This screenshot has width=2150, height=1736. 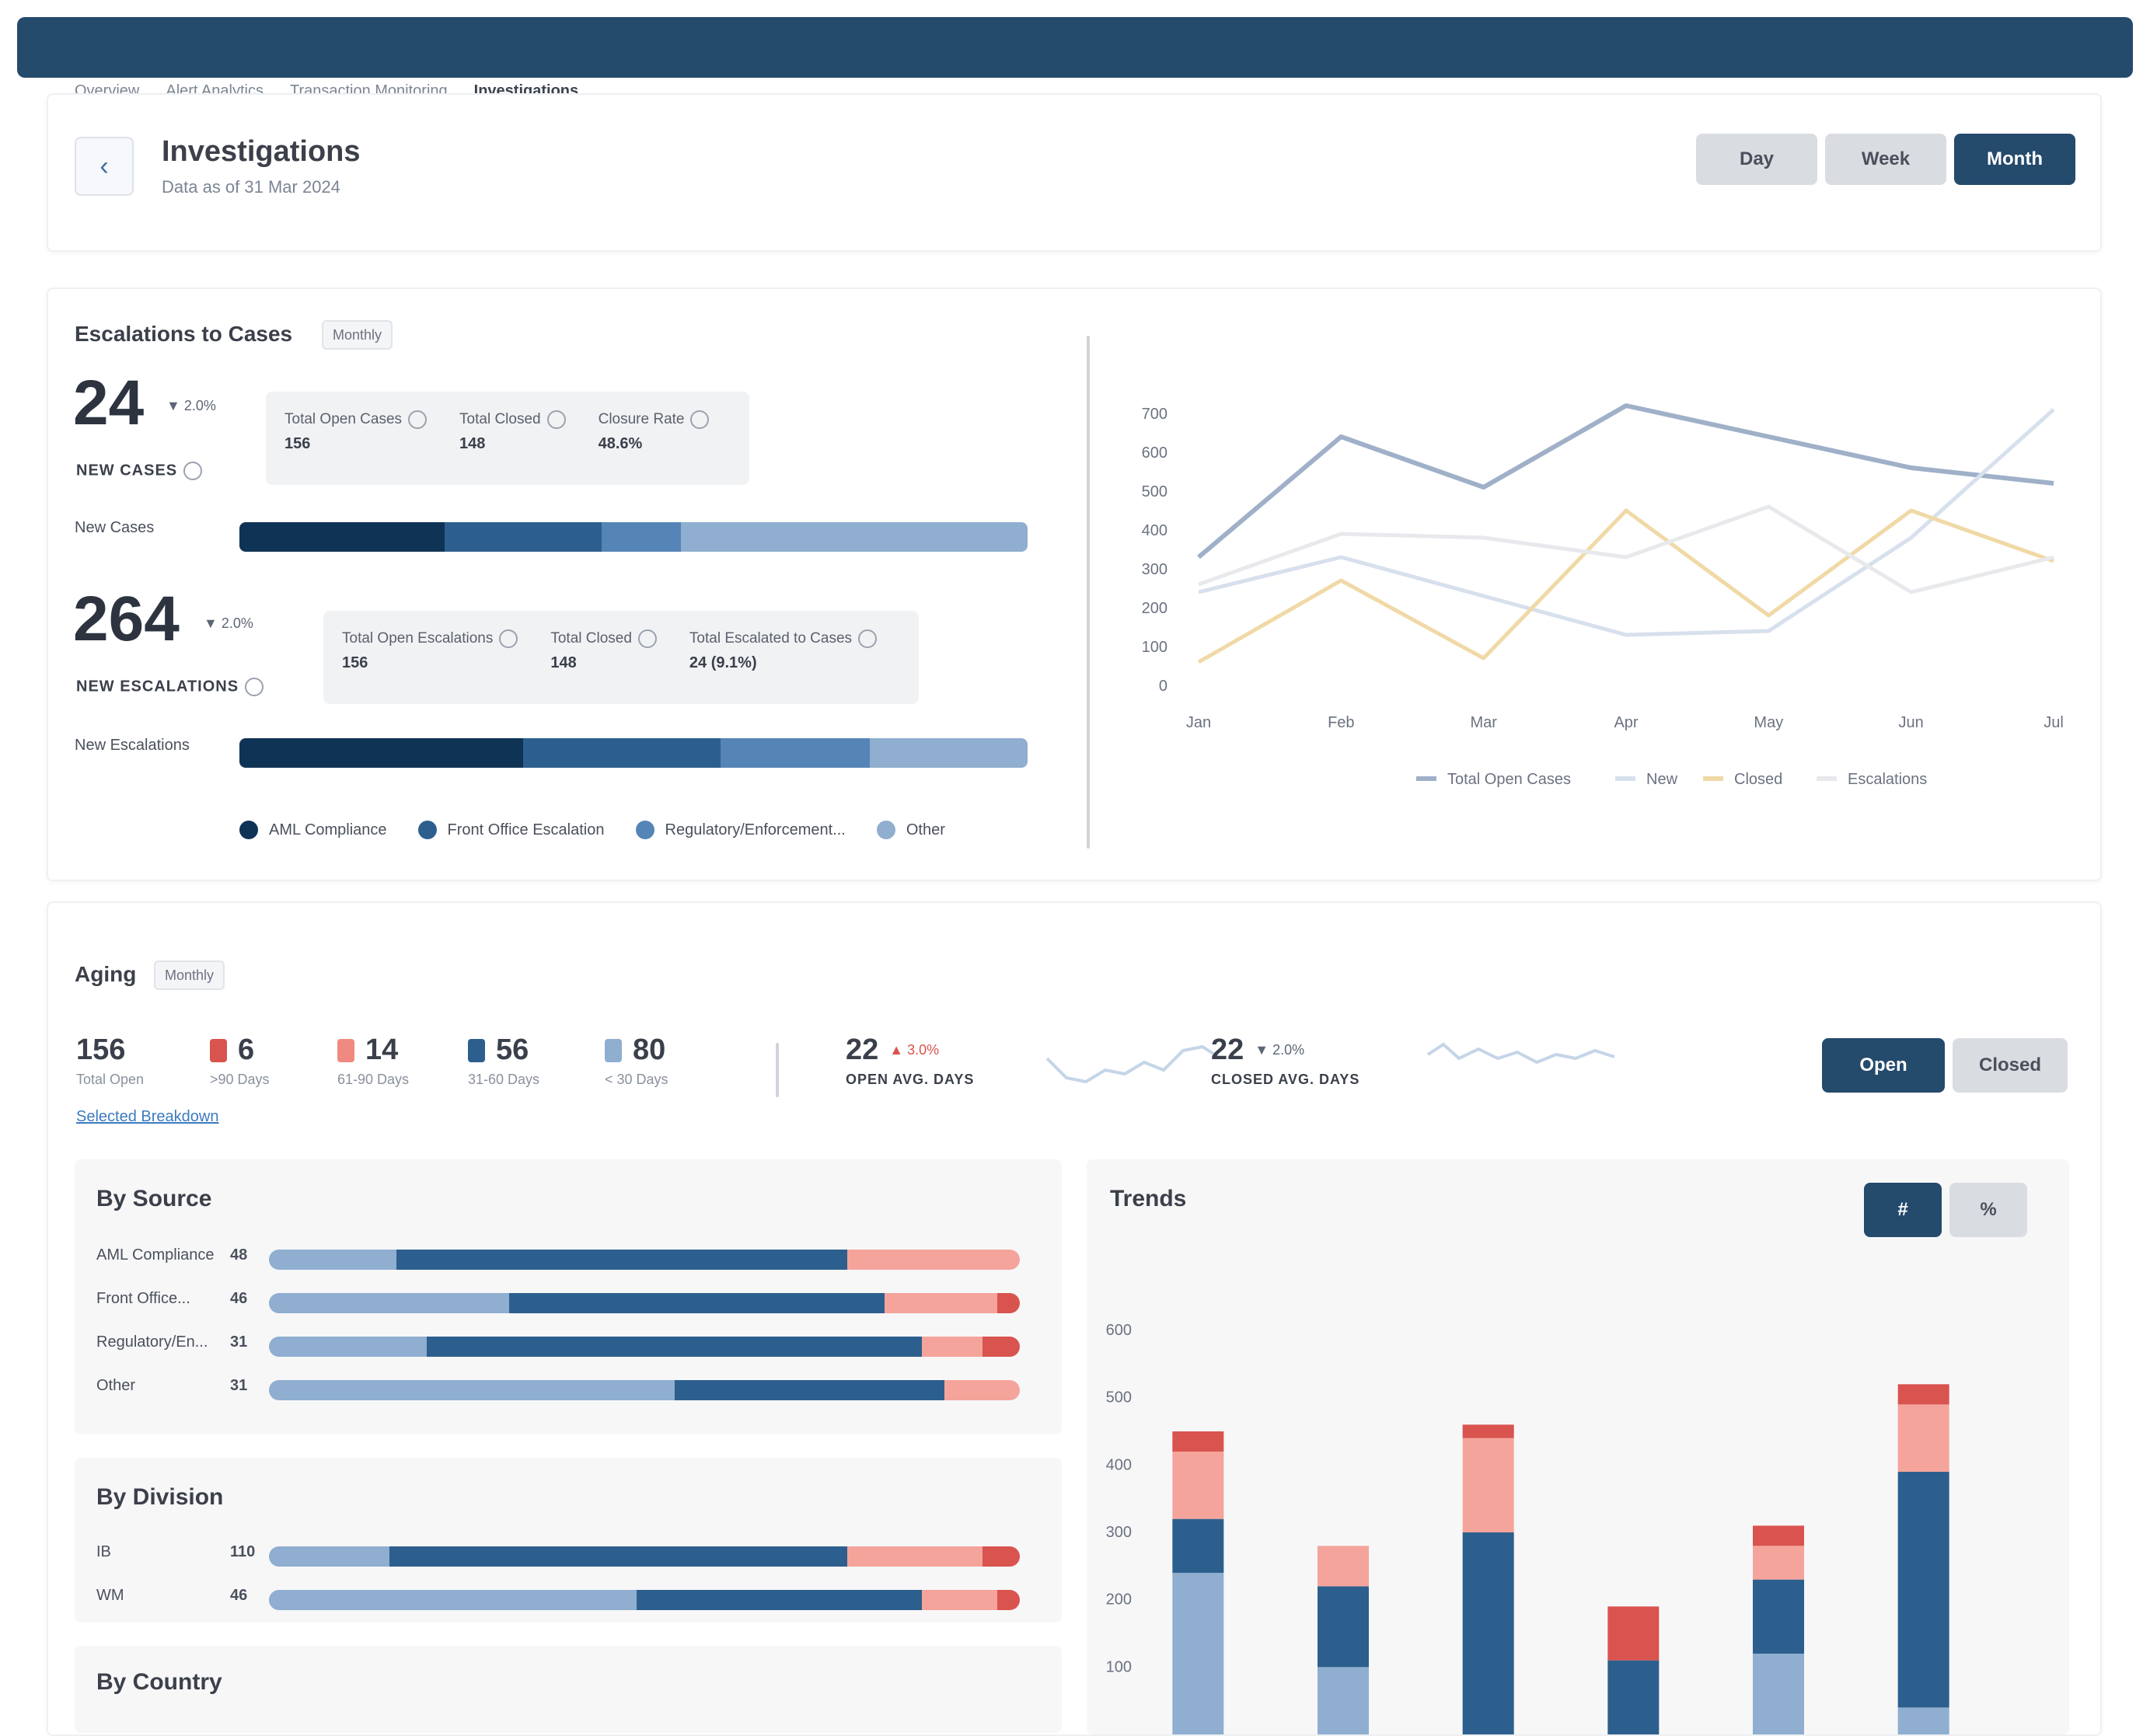 What do you see at coordinates (240, 1061) in the screenshot?
I see `kpi-over-90-days: 6 >90 Days` at bounding box center [240, 1061].